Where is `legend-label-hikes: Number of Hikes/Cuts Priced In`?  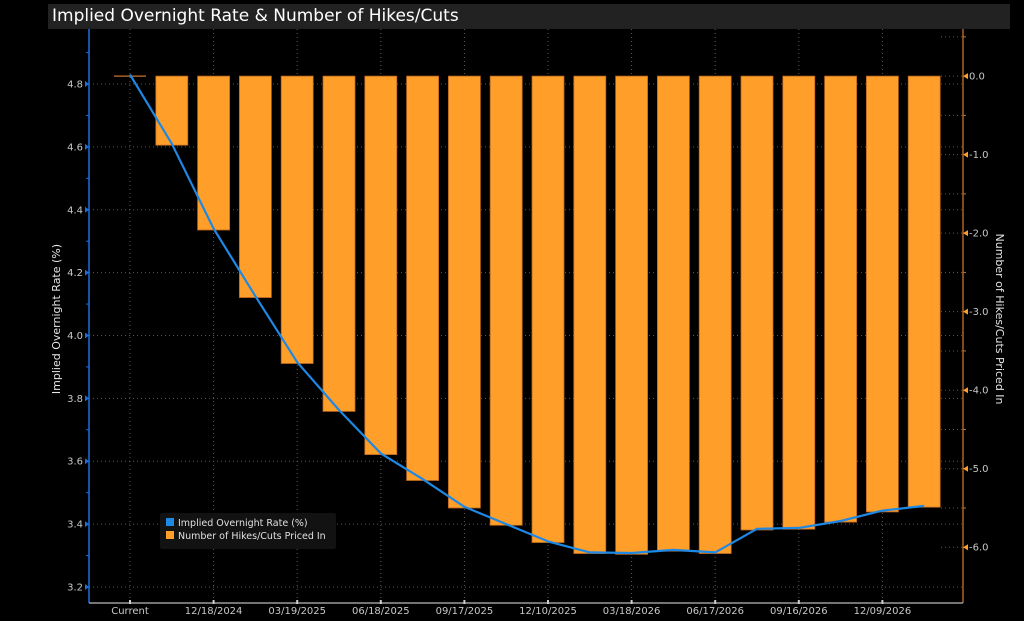
legend-label-hikes: Number of Hikes/Cuts Priced In is located at coordinates (252, 536).